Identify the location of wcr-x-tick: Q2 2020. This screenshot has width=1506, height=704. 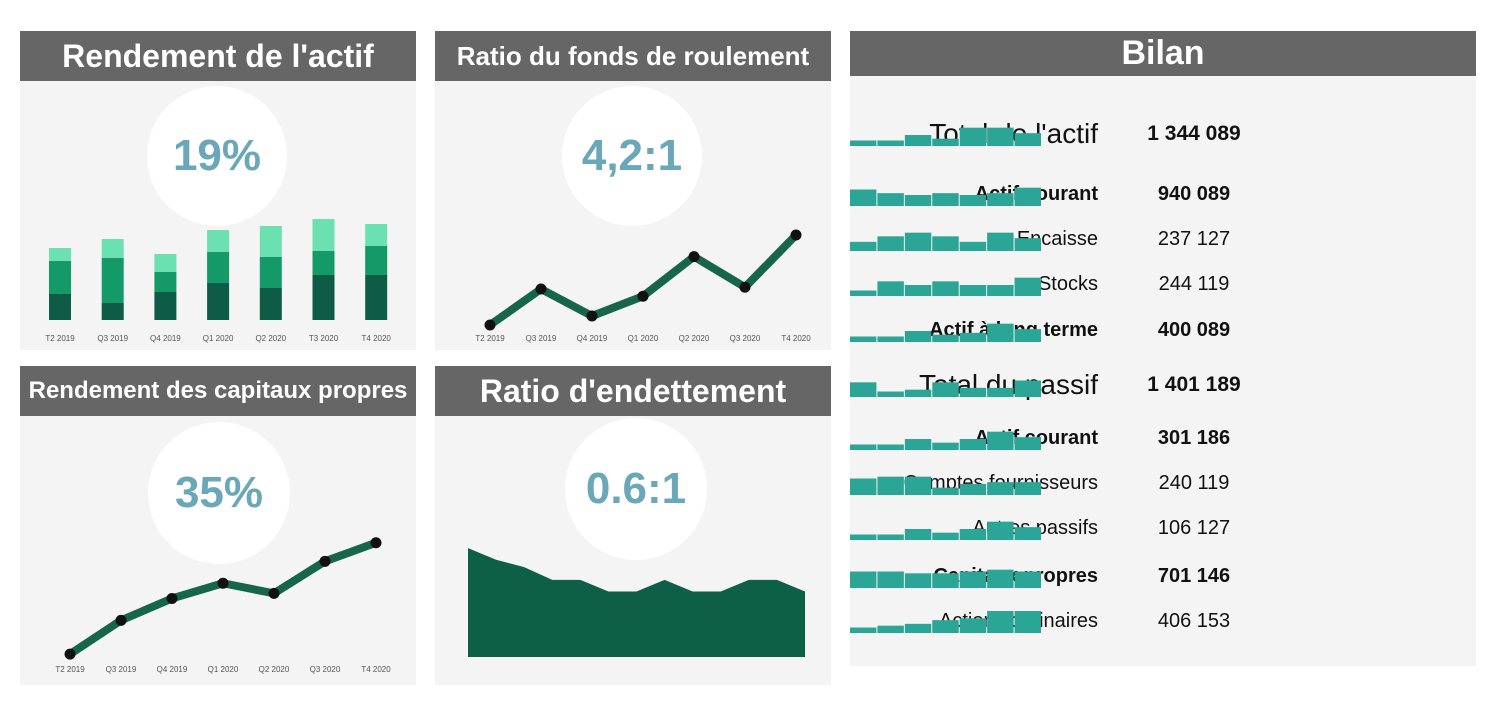
(694, 338).